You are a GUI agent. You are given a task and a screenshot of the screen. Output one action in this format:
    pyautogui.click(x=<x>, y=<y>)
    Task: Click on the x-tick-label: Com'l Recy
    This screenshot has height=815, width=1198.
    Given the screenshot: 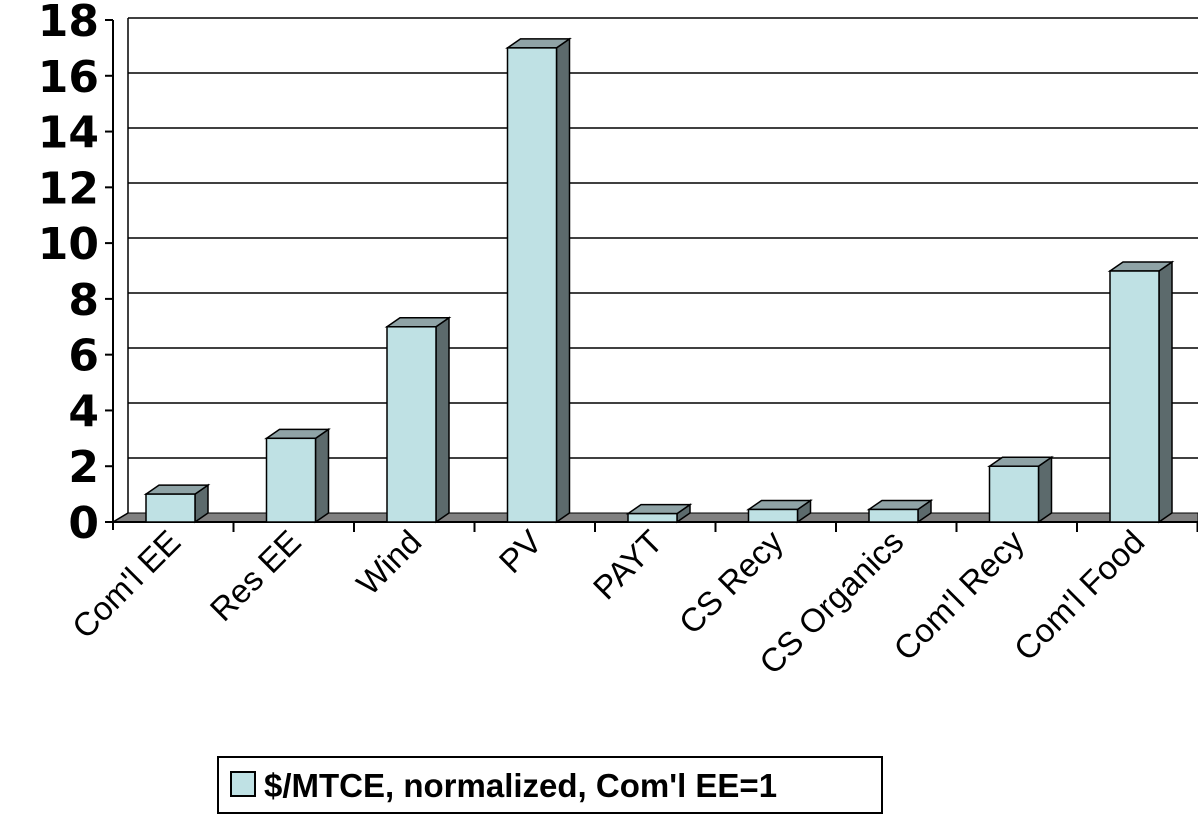 What is the action you would take?
    pyautogui.click(x=958, y=594)
    